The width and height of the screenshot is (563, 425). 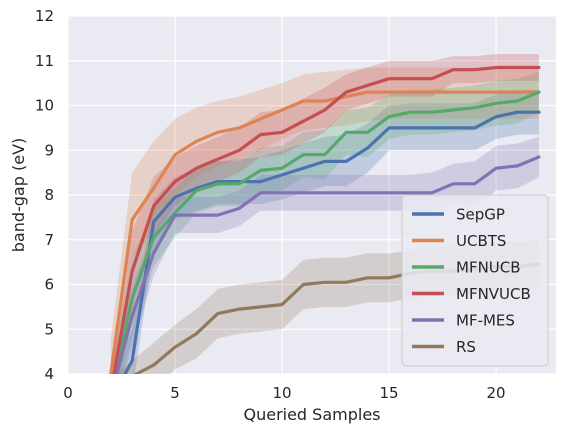 I want to click on y-tick-label: 9, so click(x=49, y=150).